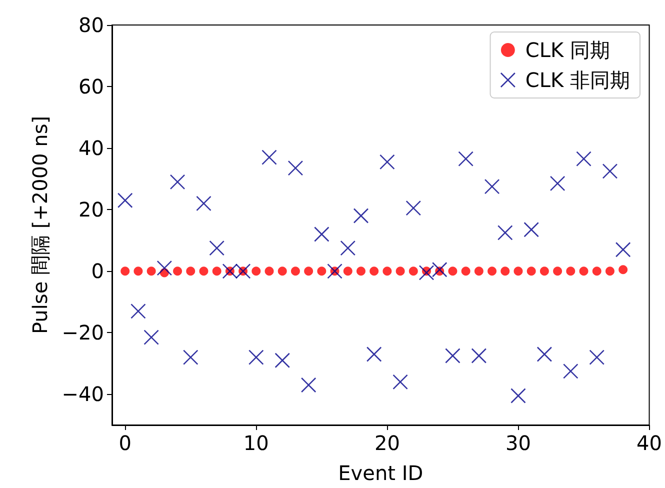 This screenshot has width=665, height=488. I want to click on y-tick-label: −40, so click(83, 394).